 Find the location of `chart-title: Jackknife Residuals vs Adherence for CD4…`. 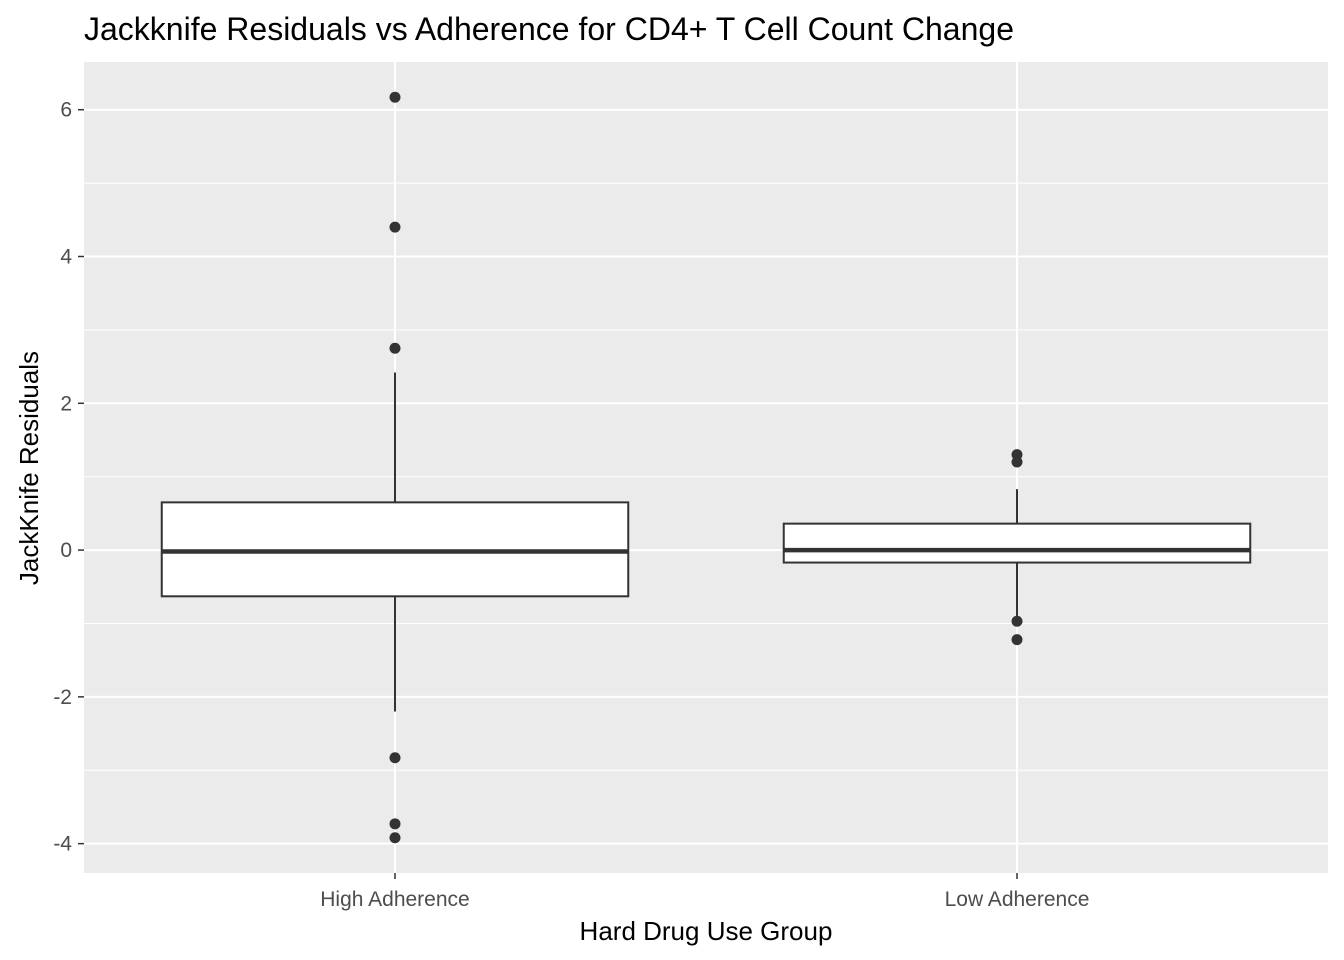

chart-title: Jackknife Residuals vs Adherence for CD4… is located at coordinates (549, 29).